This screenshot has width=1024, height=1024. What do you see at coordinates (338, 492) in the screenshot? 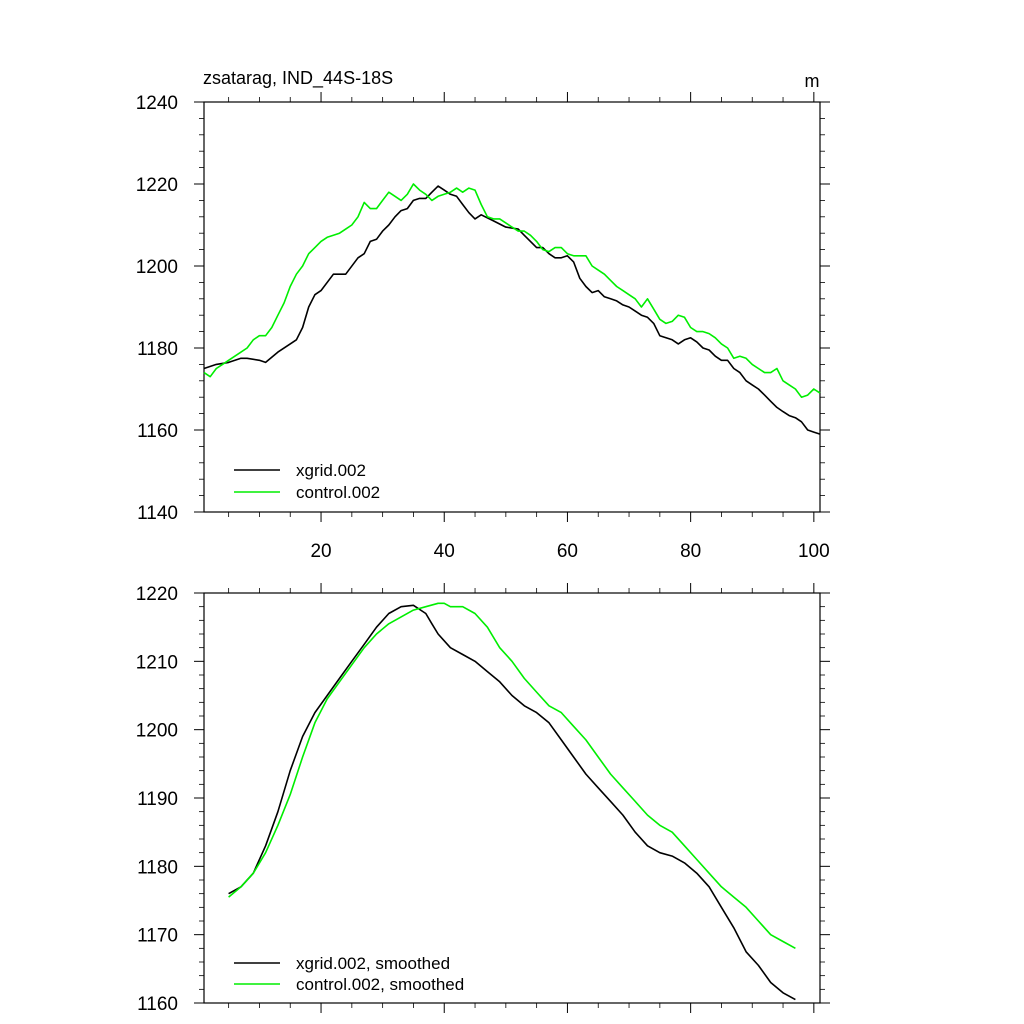
I see `legend-label-control: control.002` at bounding box center [338, 492].